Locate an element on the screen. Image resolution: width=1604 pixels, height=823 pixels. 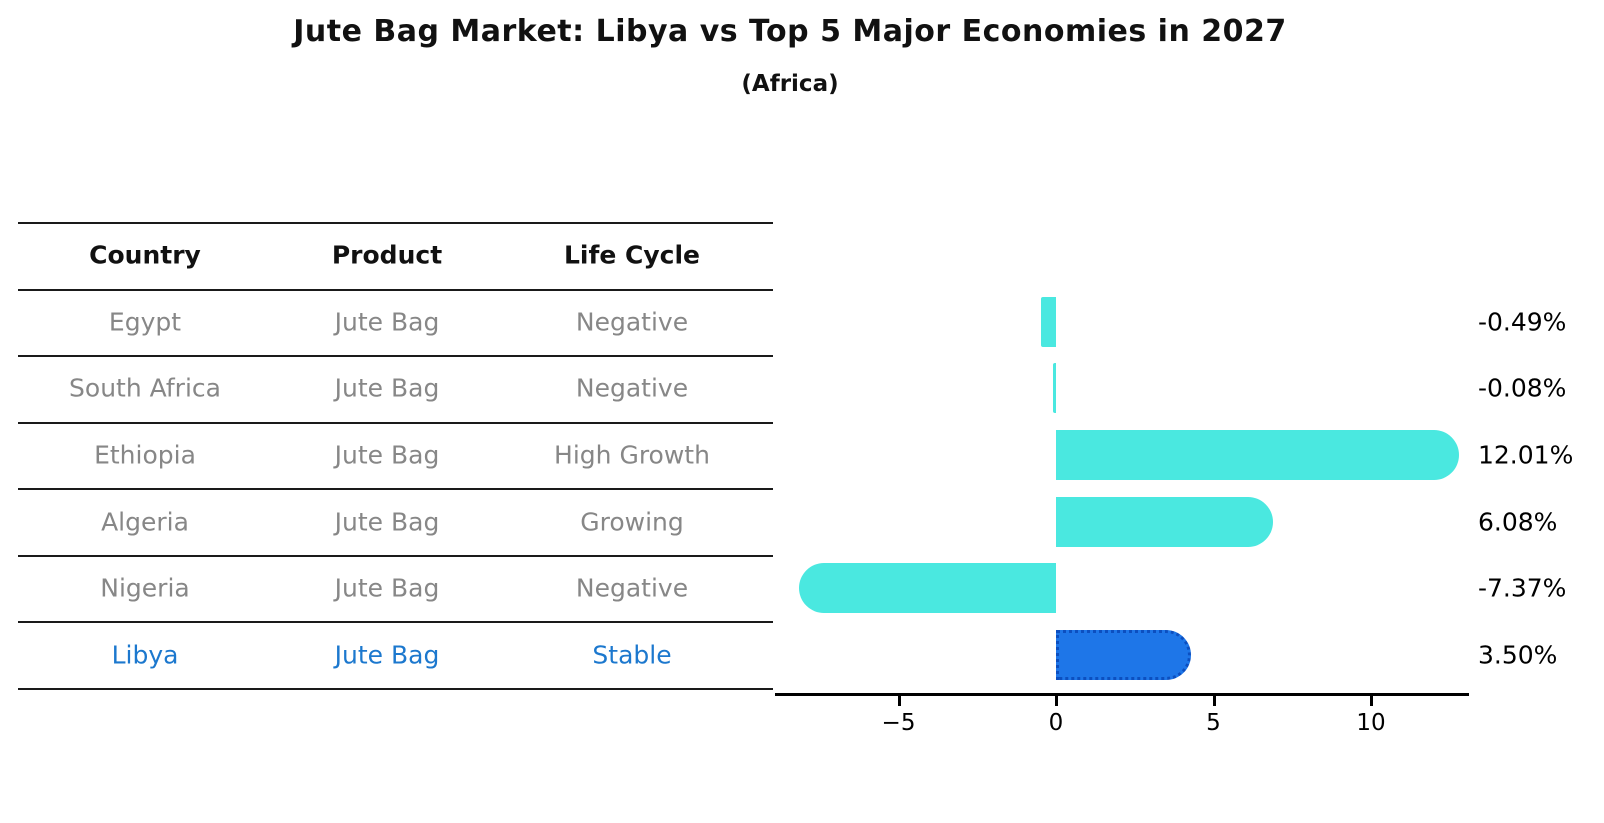
x-tick-label: 5 is located at coordinates (1213, 723).